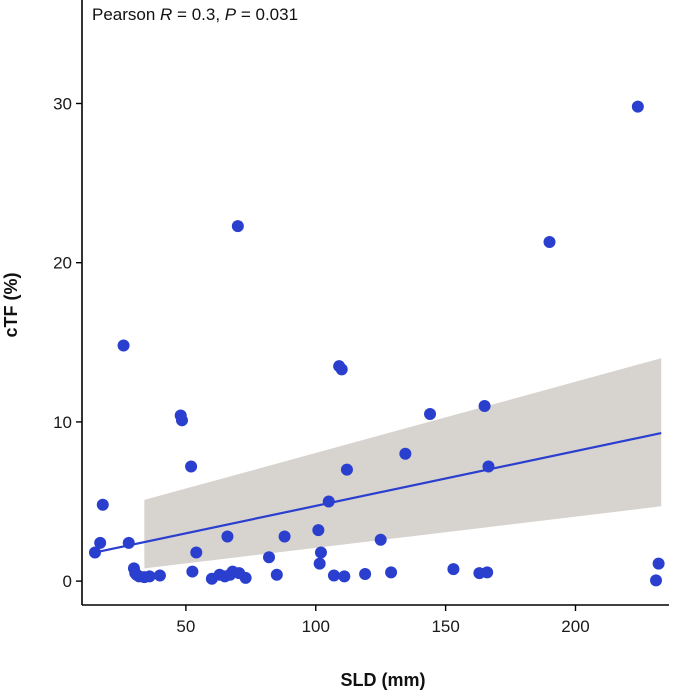 This screenshot has height=691, width=685. Describe the element at coordinates (62, 263) in the screenshot. I see `y-tick-label: 20` at that location.